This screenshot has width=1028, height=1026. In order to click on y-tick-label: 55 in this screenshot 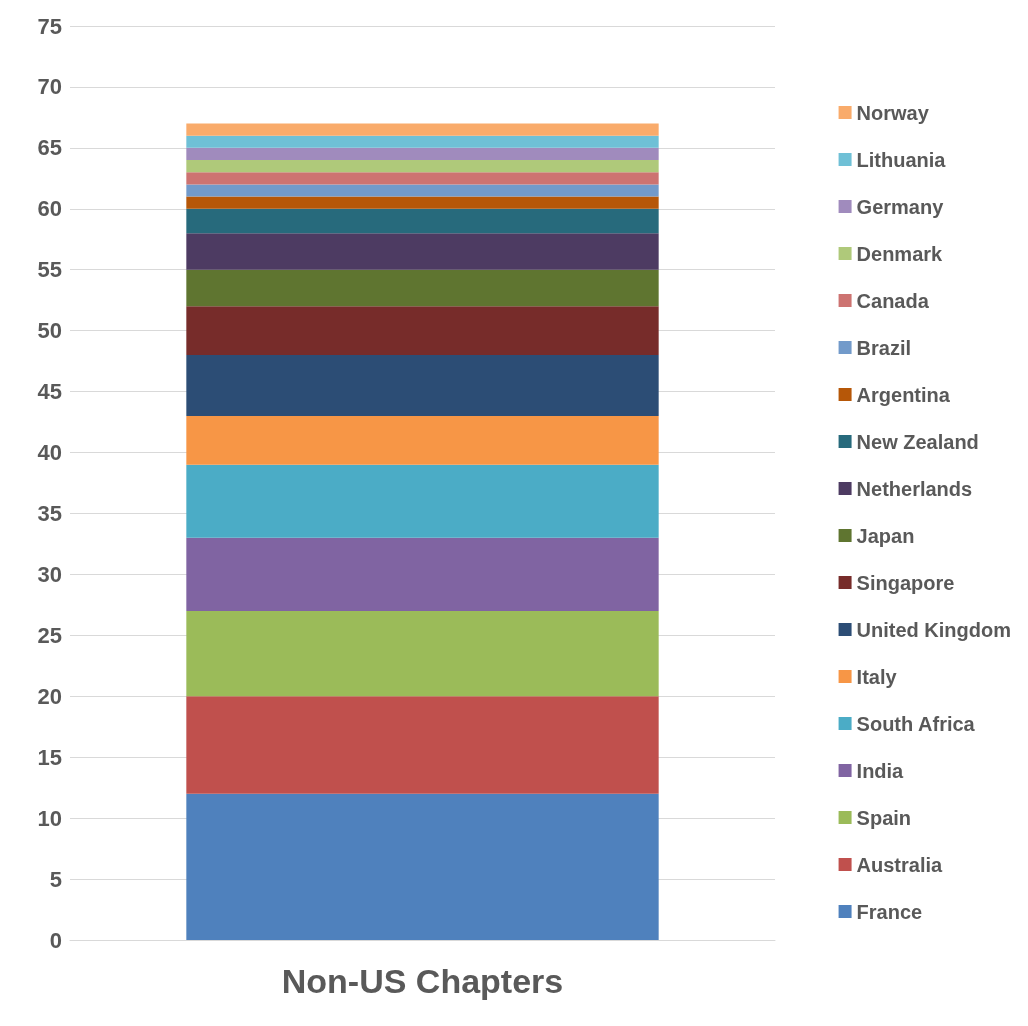, I will do `click(49, 270)`.